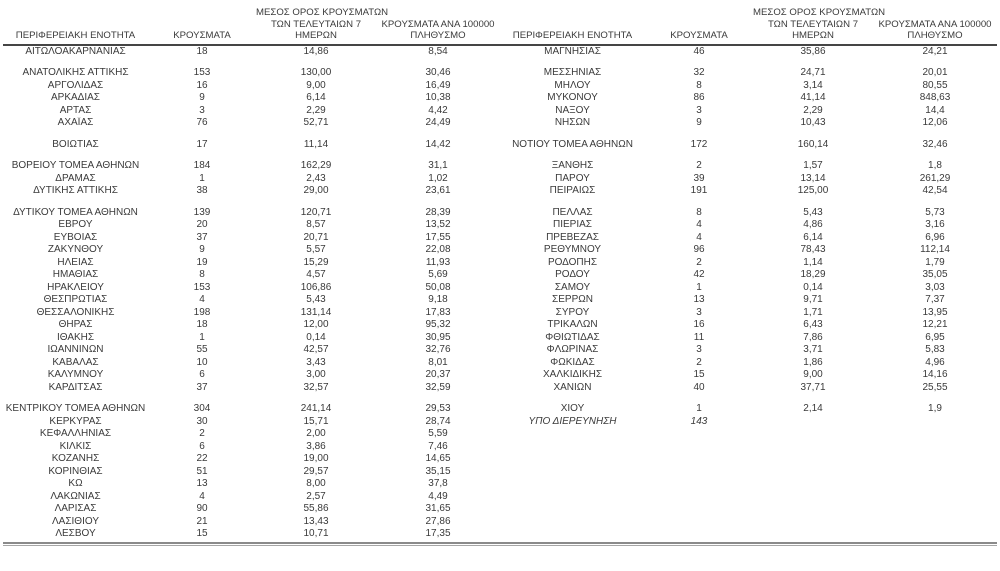  I want to click on per100k-cell: 13,52, so click(438, 224).